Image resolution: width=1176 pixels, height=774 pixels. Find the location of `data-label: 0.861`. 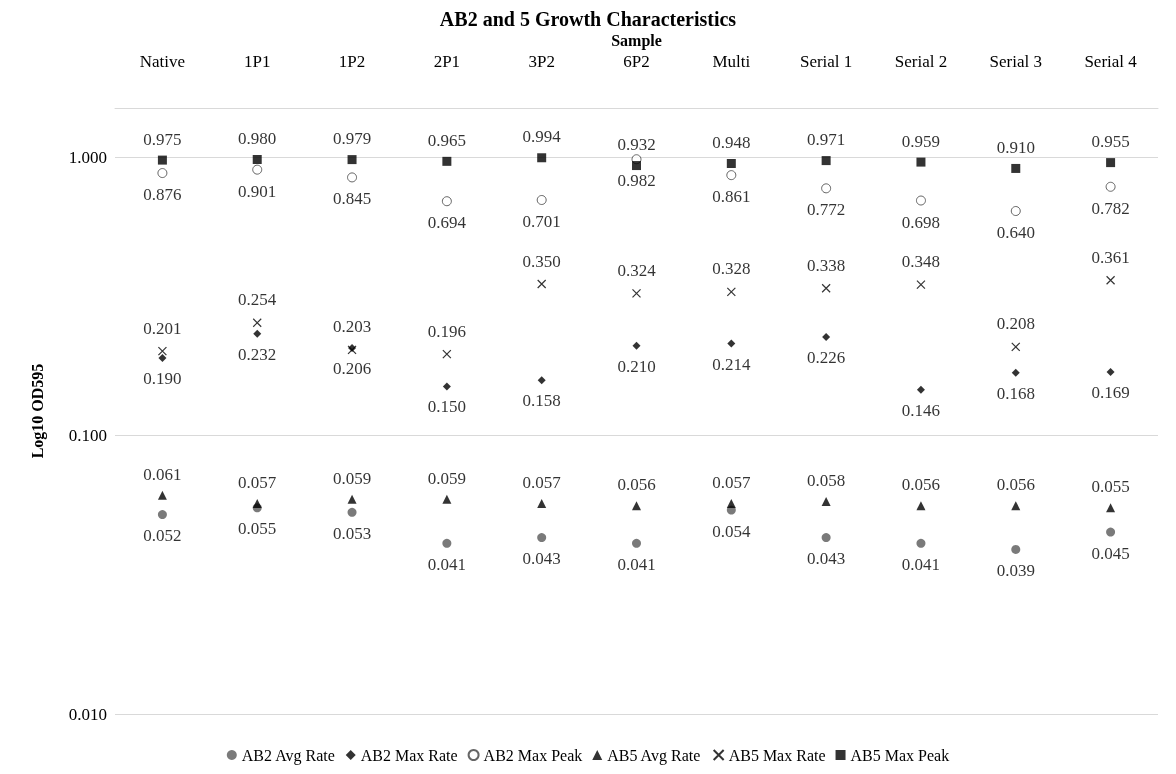

data-label: 0.861 is located at coordinates (731, 197).